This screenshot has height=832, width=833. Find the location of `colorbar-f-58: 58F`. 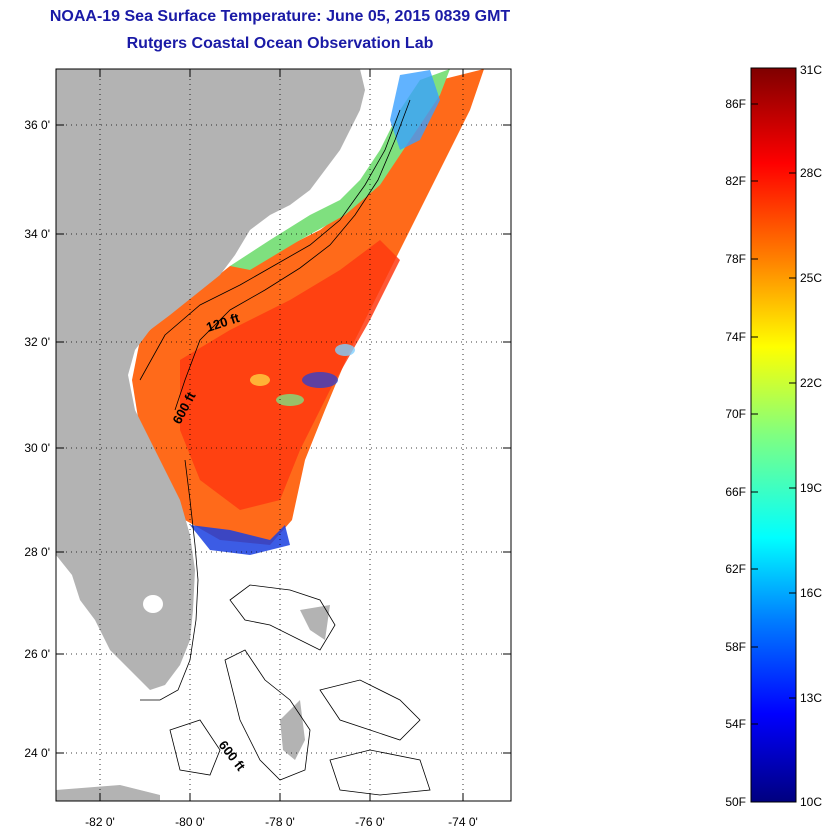

colorbar-f-58: 58F is located at coordinates (735, 647).